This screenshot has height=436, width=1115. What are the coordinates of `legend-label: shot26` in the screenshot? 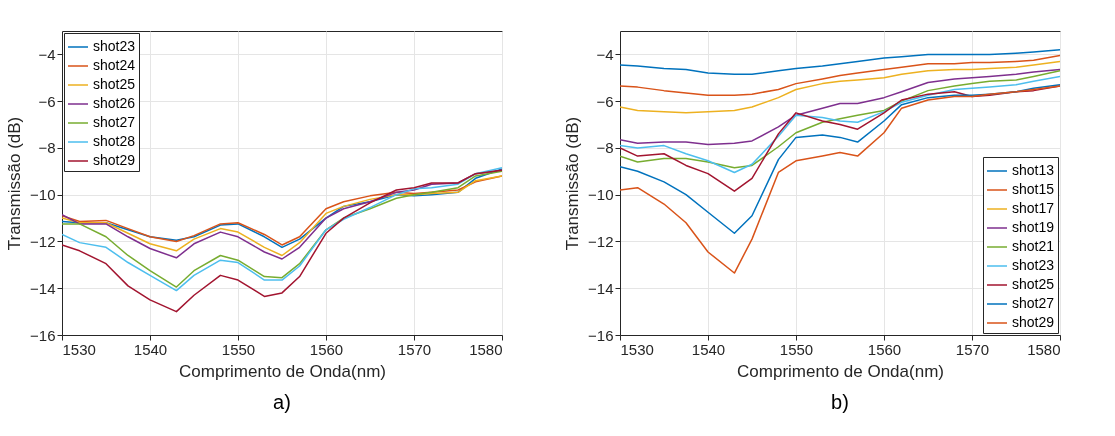 It's located at (114, 103).